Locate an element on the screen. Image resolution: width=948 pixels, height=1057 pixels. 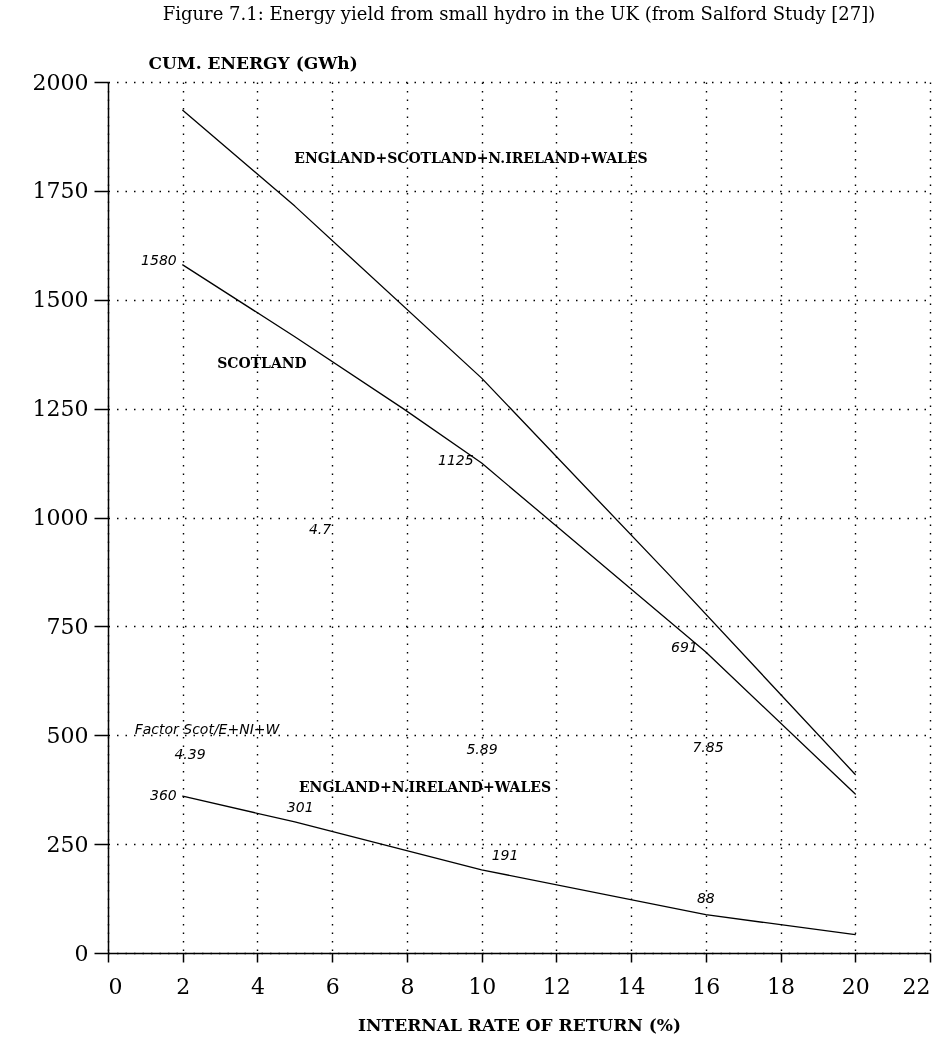
annotation: 1580 is located at coordinates (159, 259).